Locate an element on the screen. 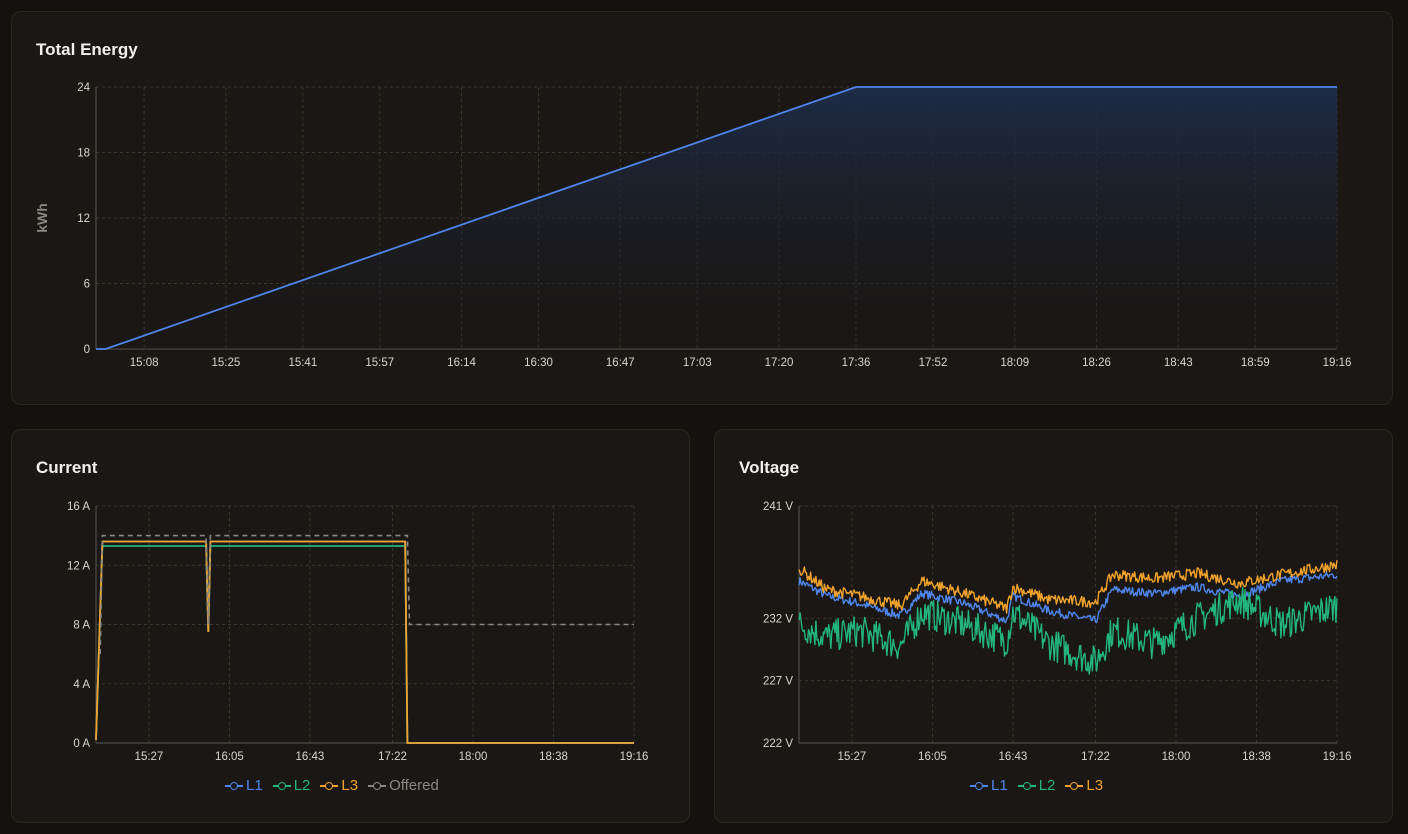 The height and width of the screenshot is (834, 1408). voltage-title: Voltage is located at coordinates (769, 467).